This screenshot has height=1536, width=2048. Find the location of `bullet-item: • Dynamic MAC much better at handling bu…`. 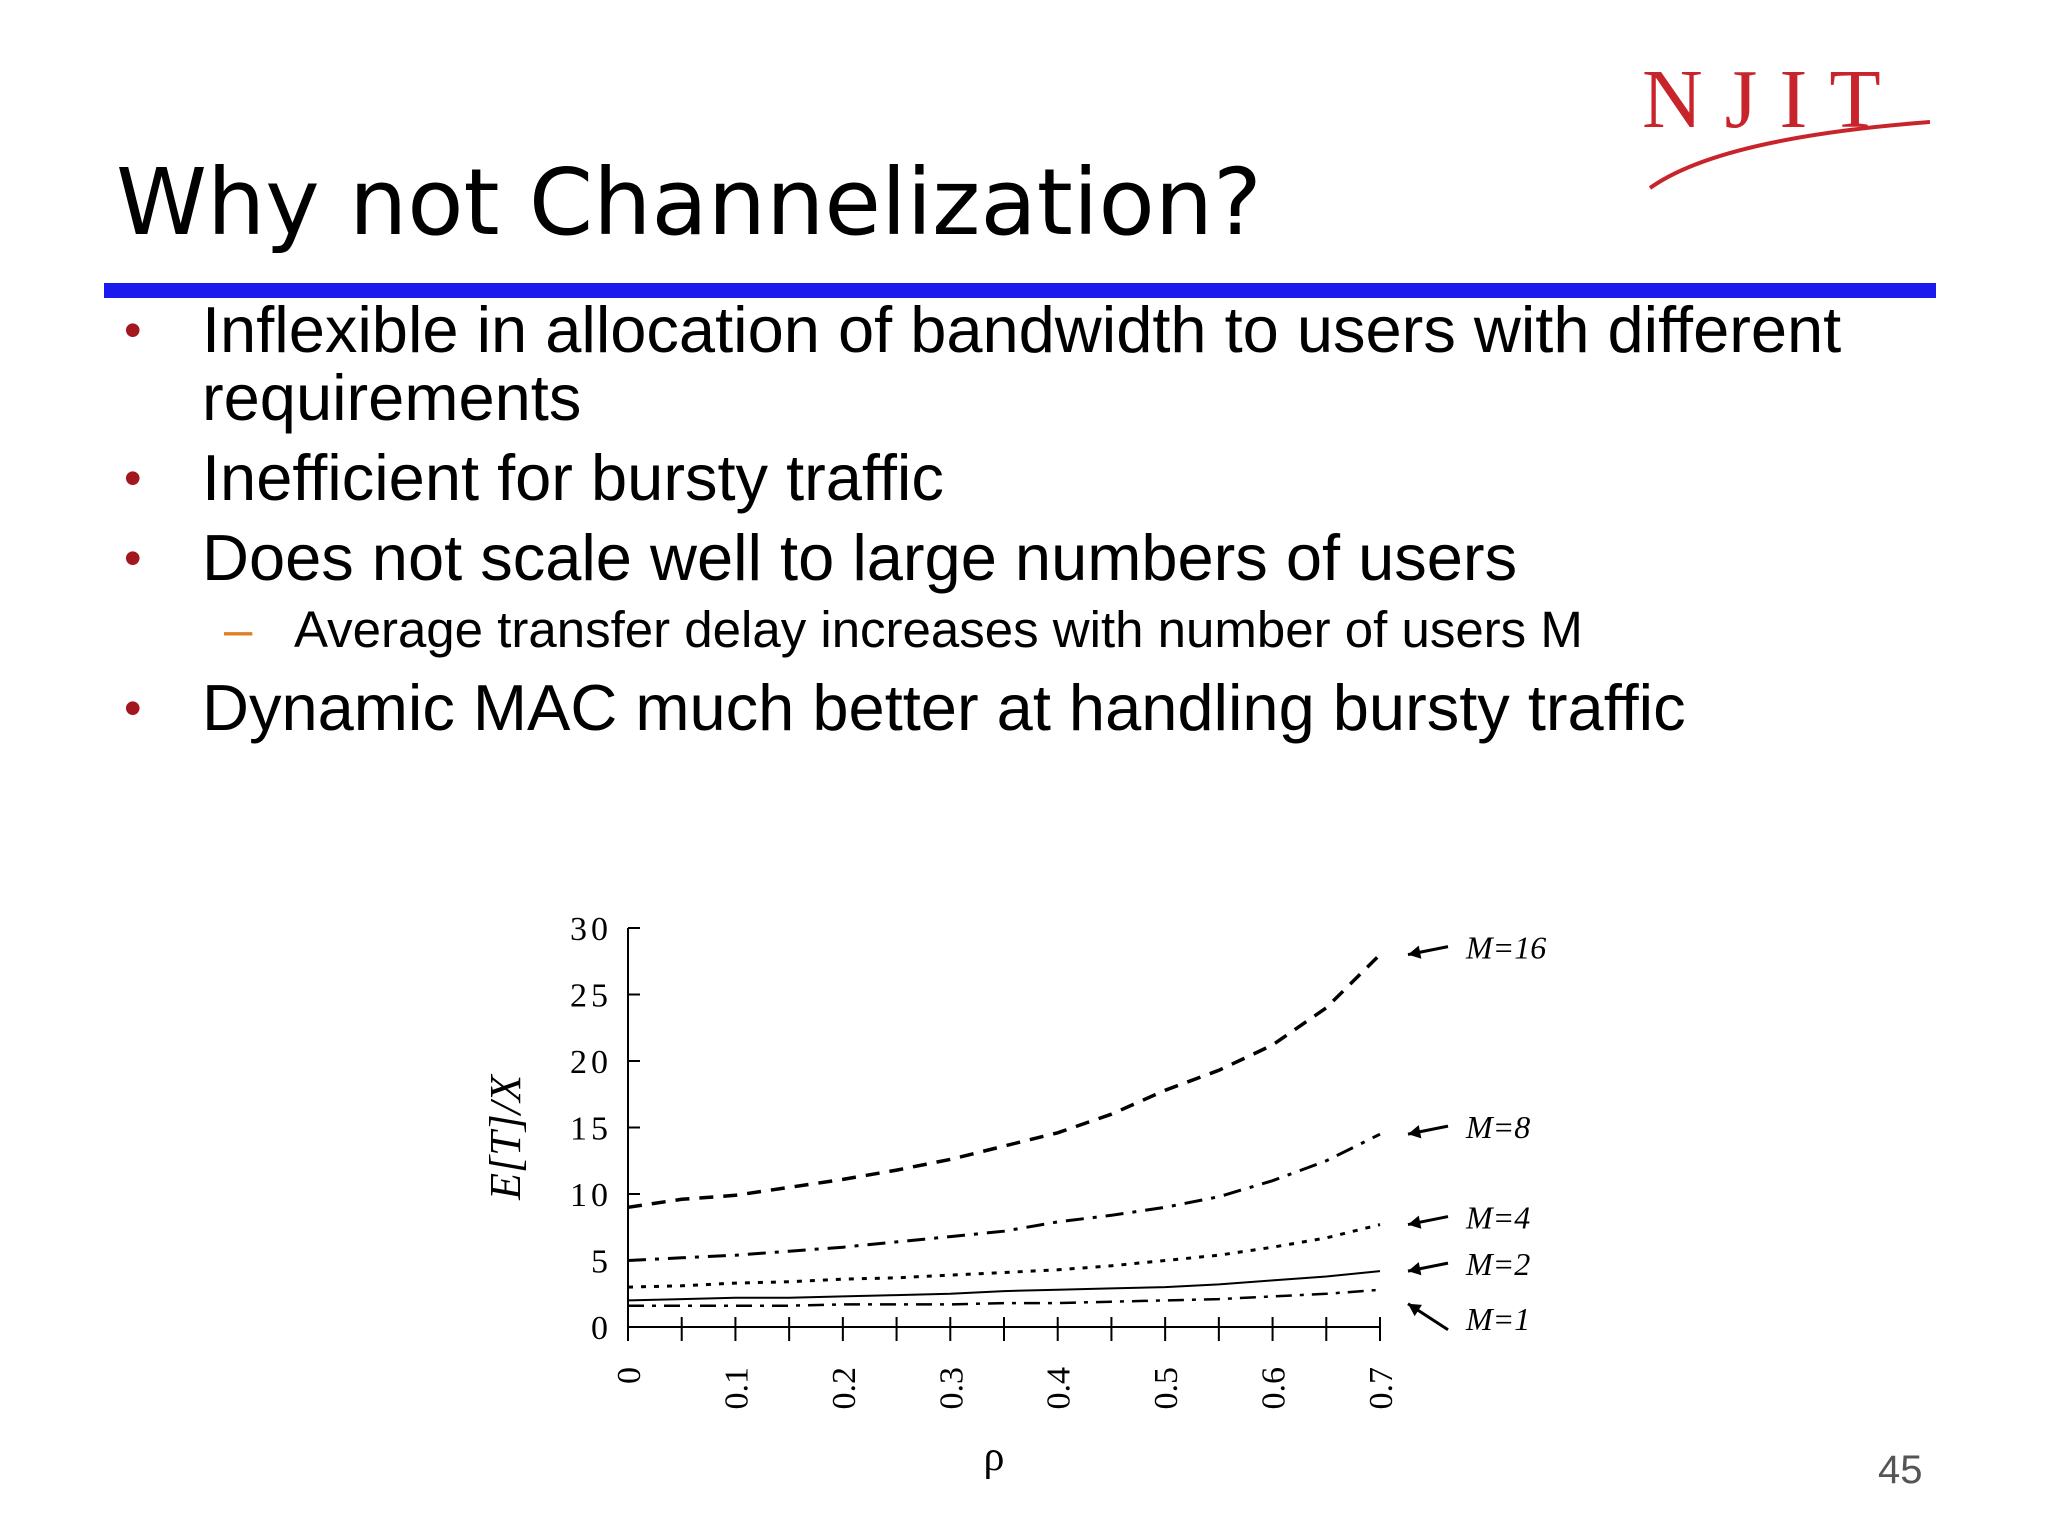

bullet-item: • Dynamic MAC much better at handling bu… is located at coordinates (1040, 708).